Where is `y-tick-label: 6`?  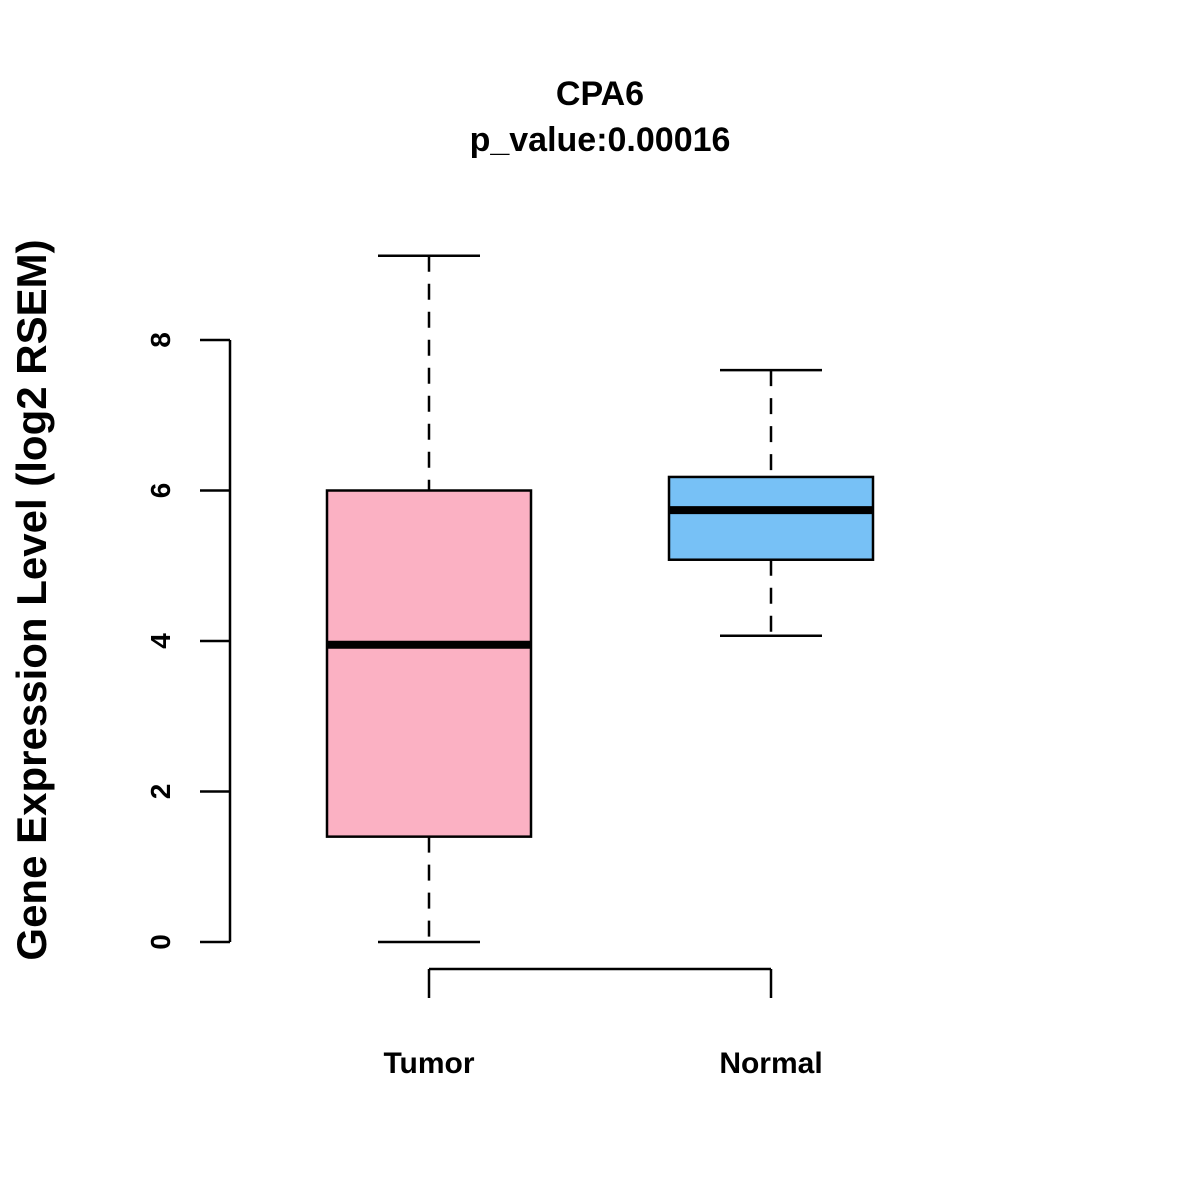 y-tick-label: 6 is located at coordinates (160, 491).